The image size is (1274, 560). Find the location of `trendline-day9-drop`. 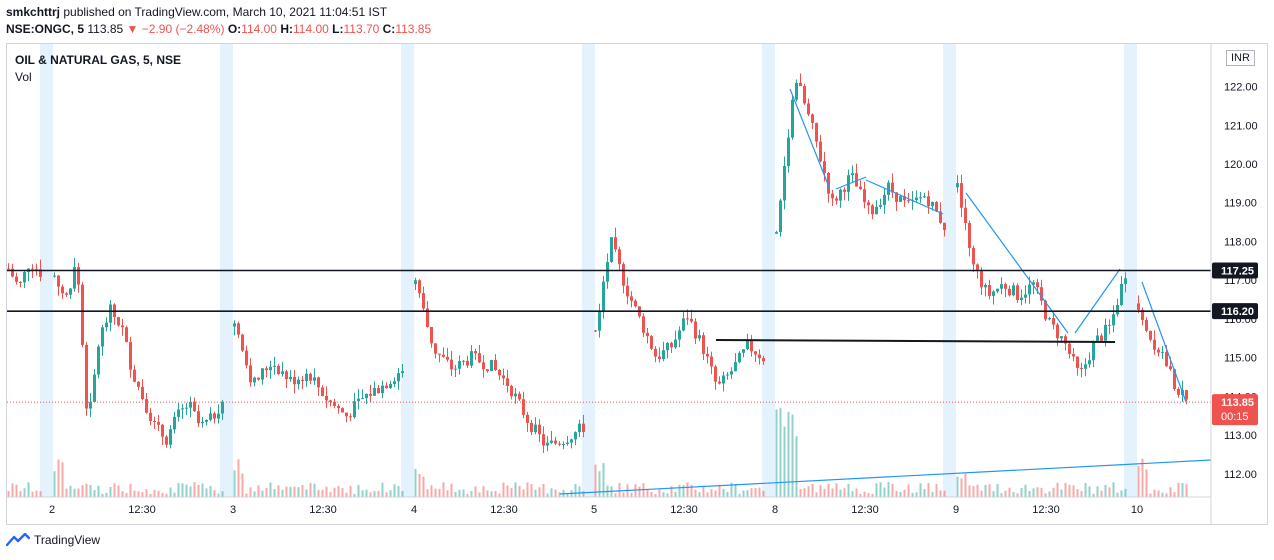

trendline-day9-drop is located at coordinates (1017, 263).